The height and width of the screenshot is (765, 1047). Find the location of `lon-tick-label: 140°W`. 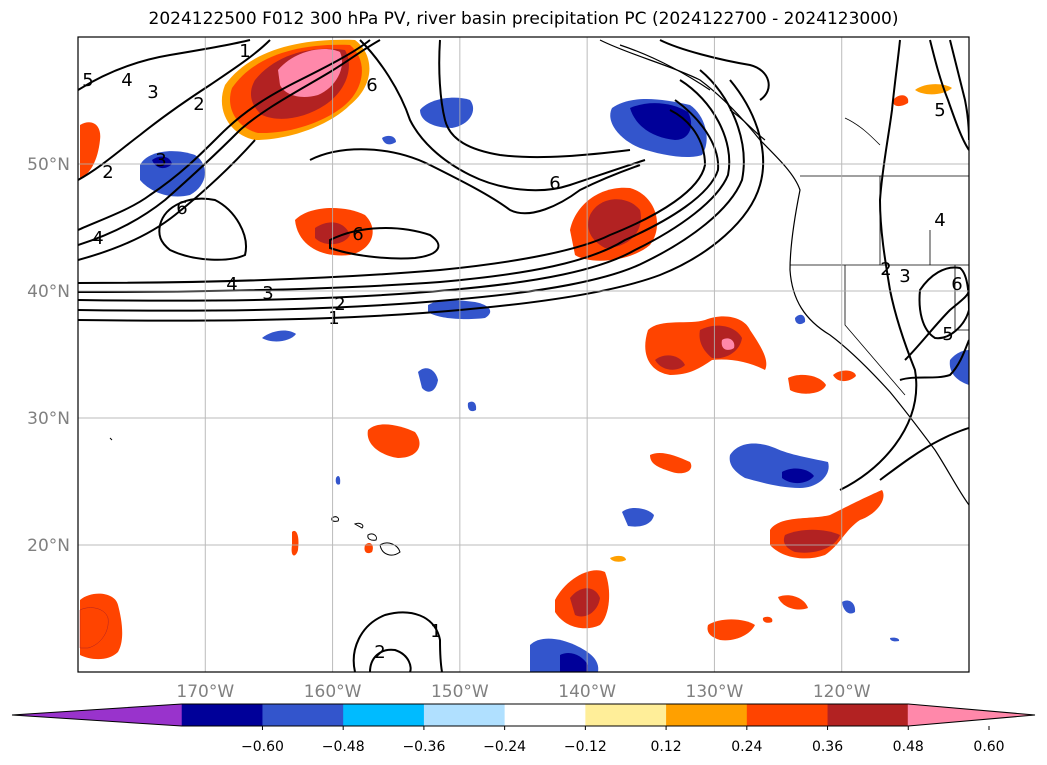

lon-tick-label: 140°W is located at coordinates (587, 692).